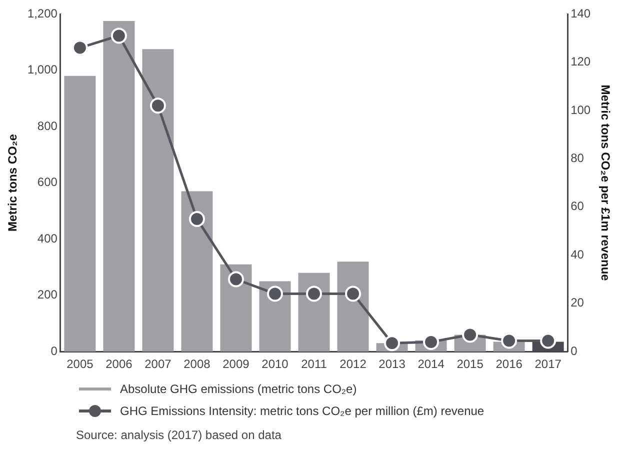 This screenshot has height=455, width=620. What do you see at coordinates (470, 364) in the screenshot?
I see `x-tick-label: 2015` at bounding box center [470, 364].